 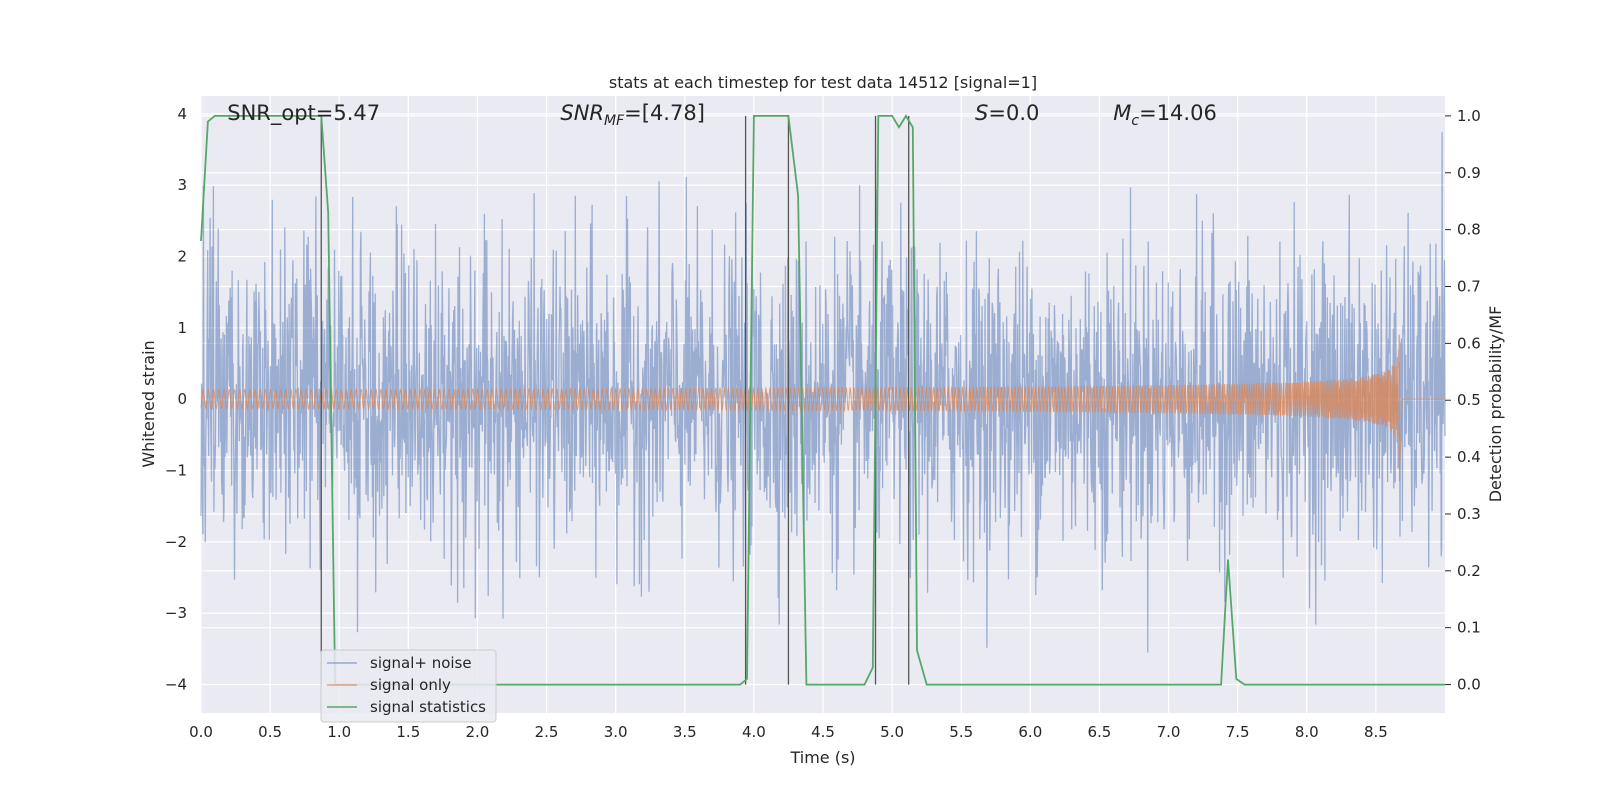 What do you see at coordinates (303, 113) in the screenshot?
I see `annotation-snr-opt: SNR_opt=5.47` at bounding box center [303, 113].